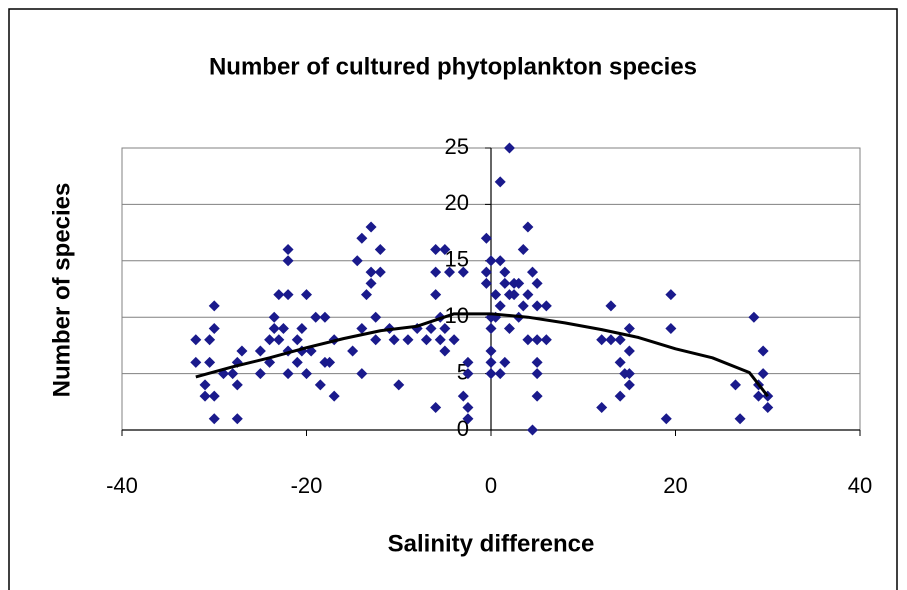 The image size is (907, 590). Describe the element at coordinates (457, 202) in the screenshot. I see `y-tick-label: 20` at that location.